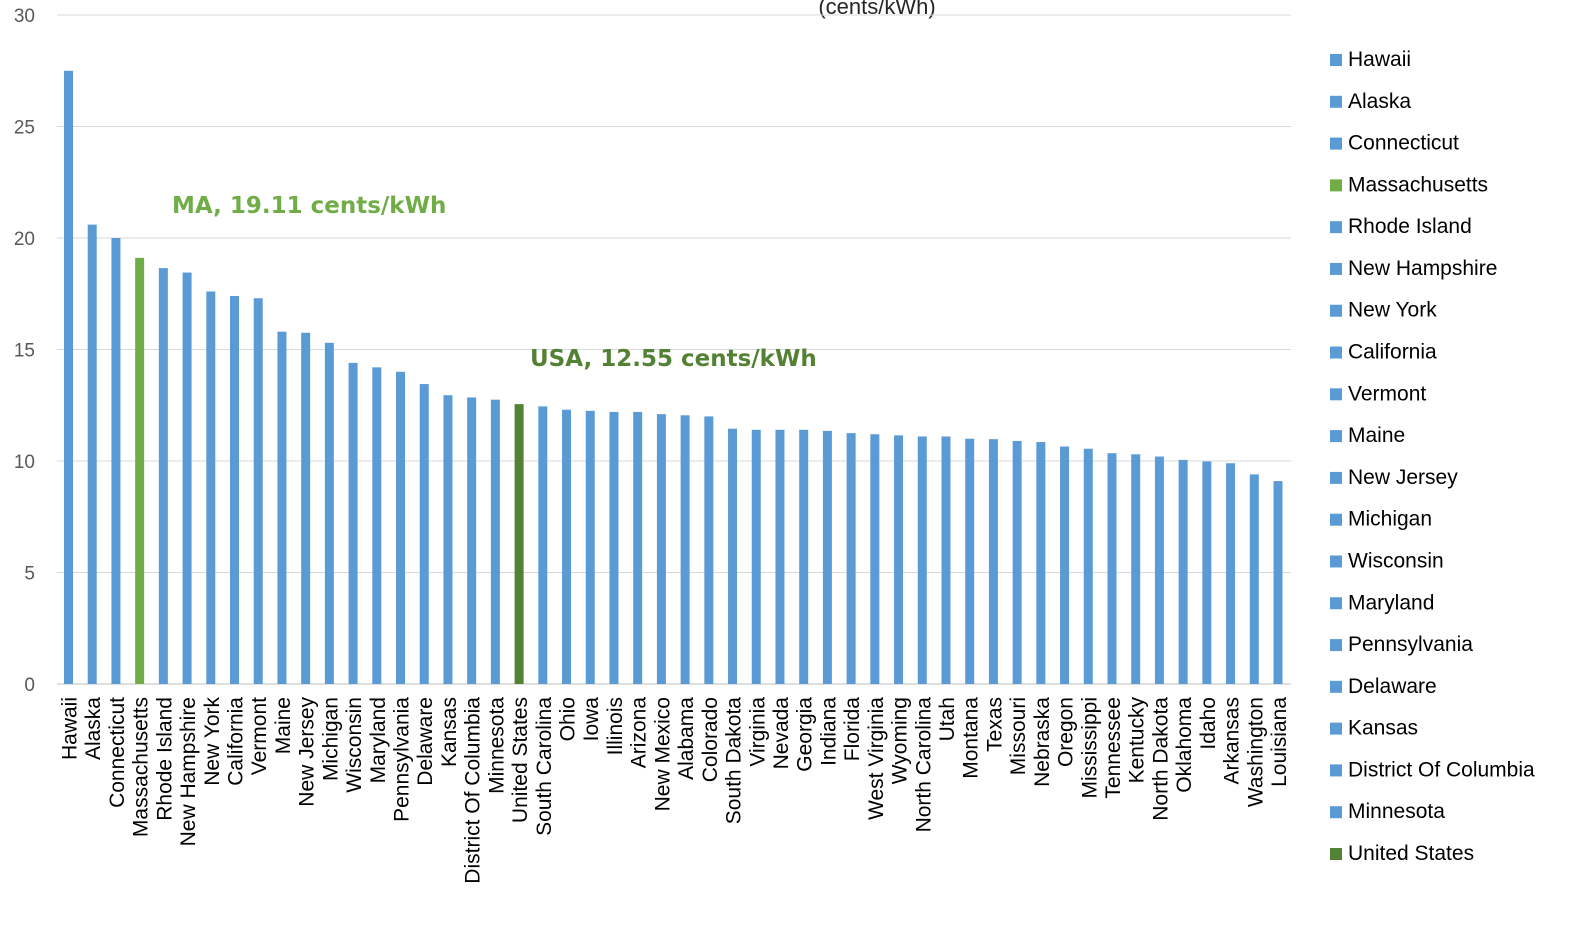  What do you see at coordinates (1387, 393) in the screenshot?
I see `legend-label: Vermont` at bounding box center [1387, 393].